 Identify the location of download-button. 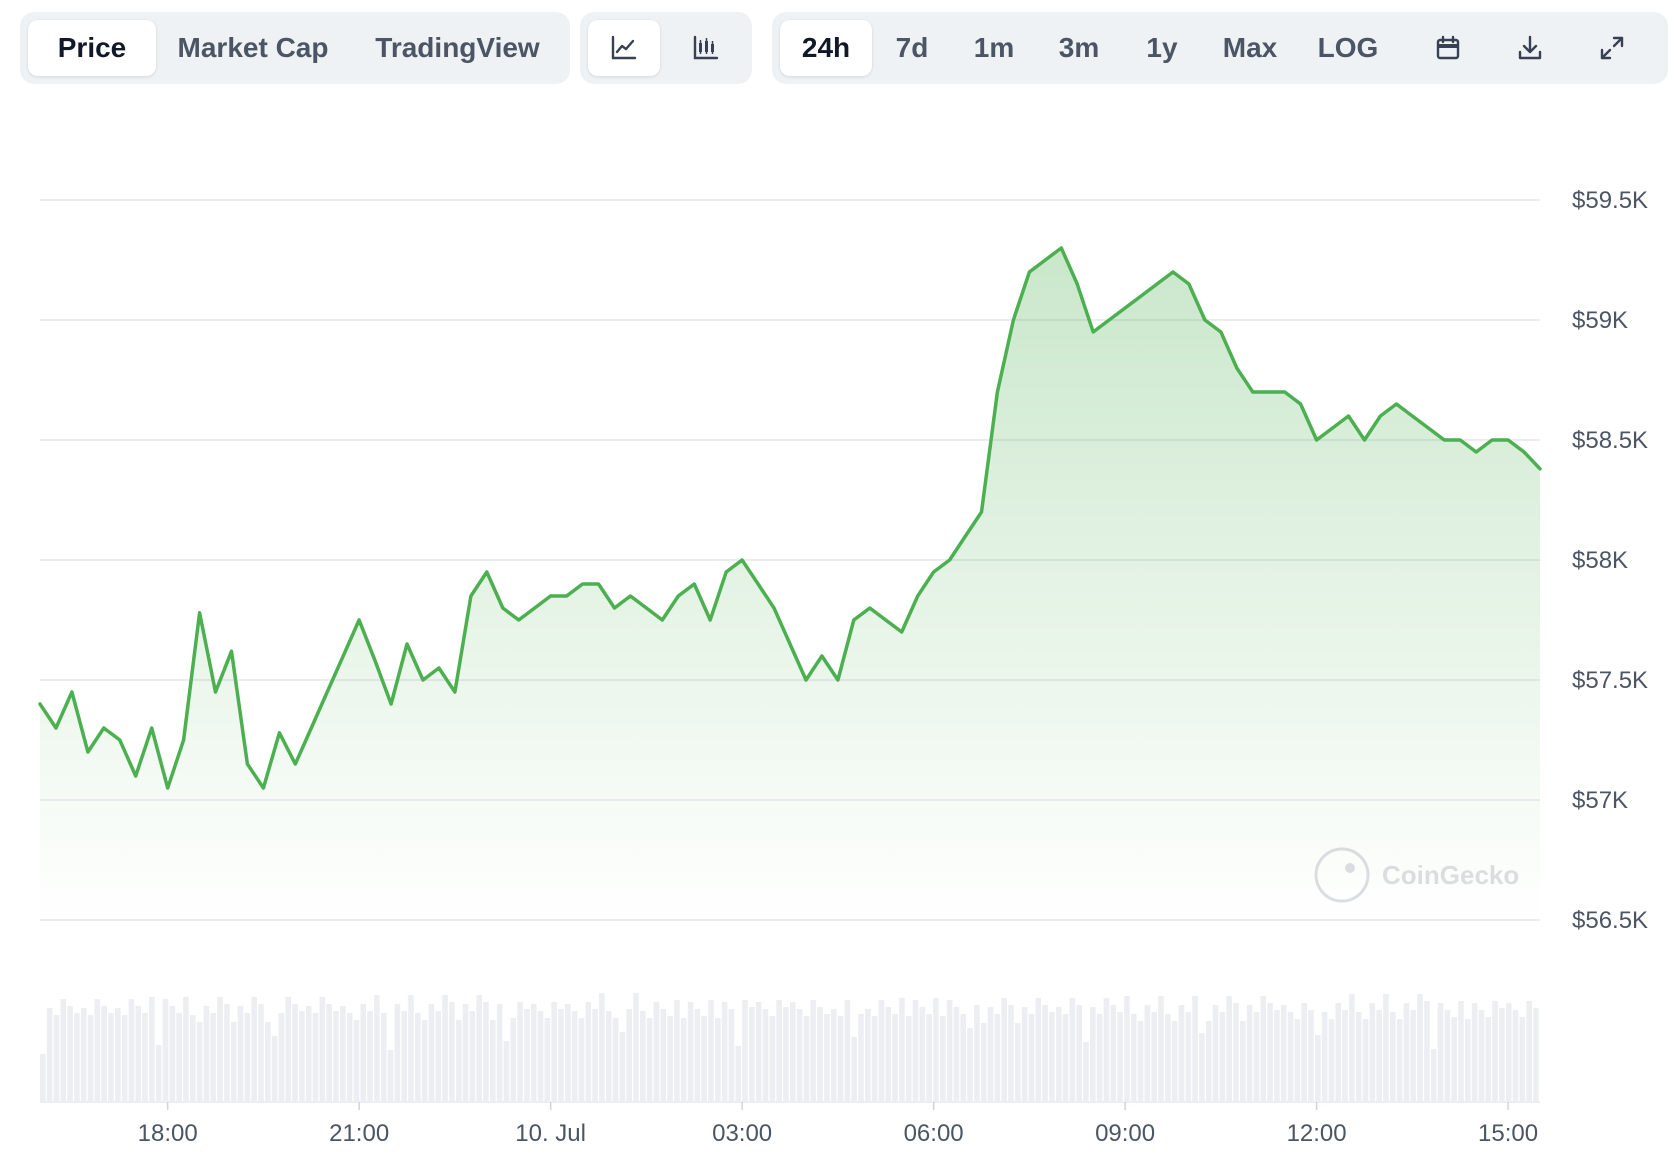
(1530, 48).